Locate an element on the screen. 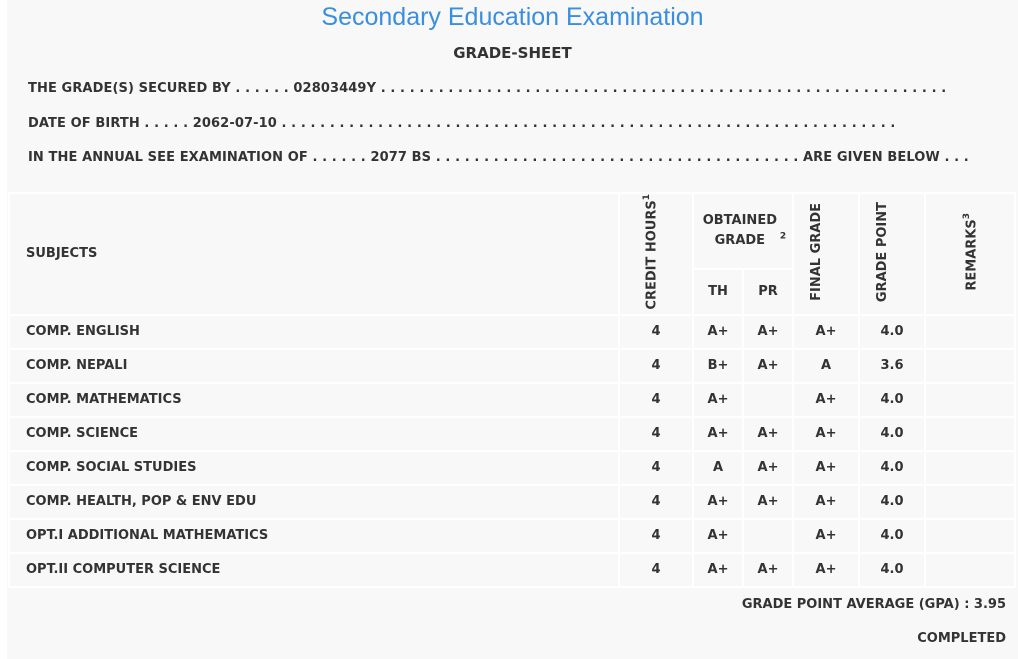  table-row: COMP. NEPALI 4 B+ A+ A 3.6 is located at coordinates (512, 365).